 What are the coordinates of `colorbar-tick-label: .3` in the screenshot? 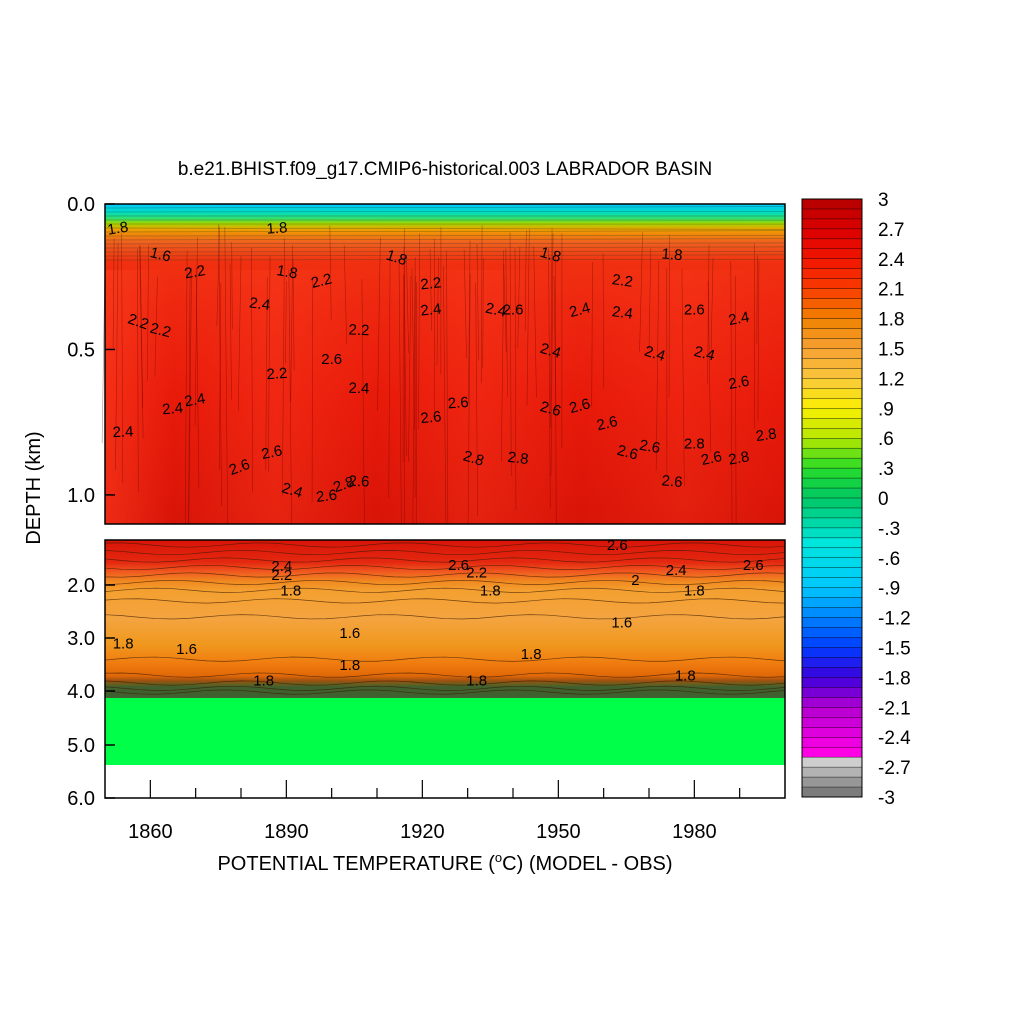 It's located at (886, 469).